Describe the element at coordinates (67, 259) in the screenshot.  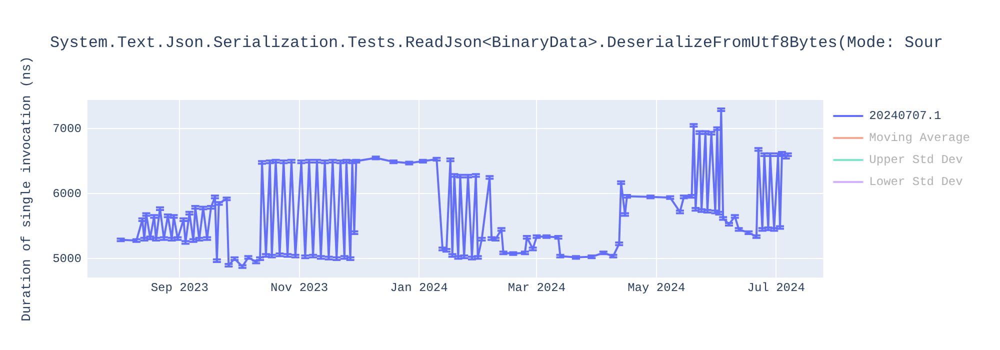
I see `y-tick-label: 5000` at that location.